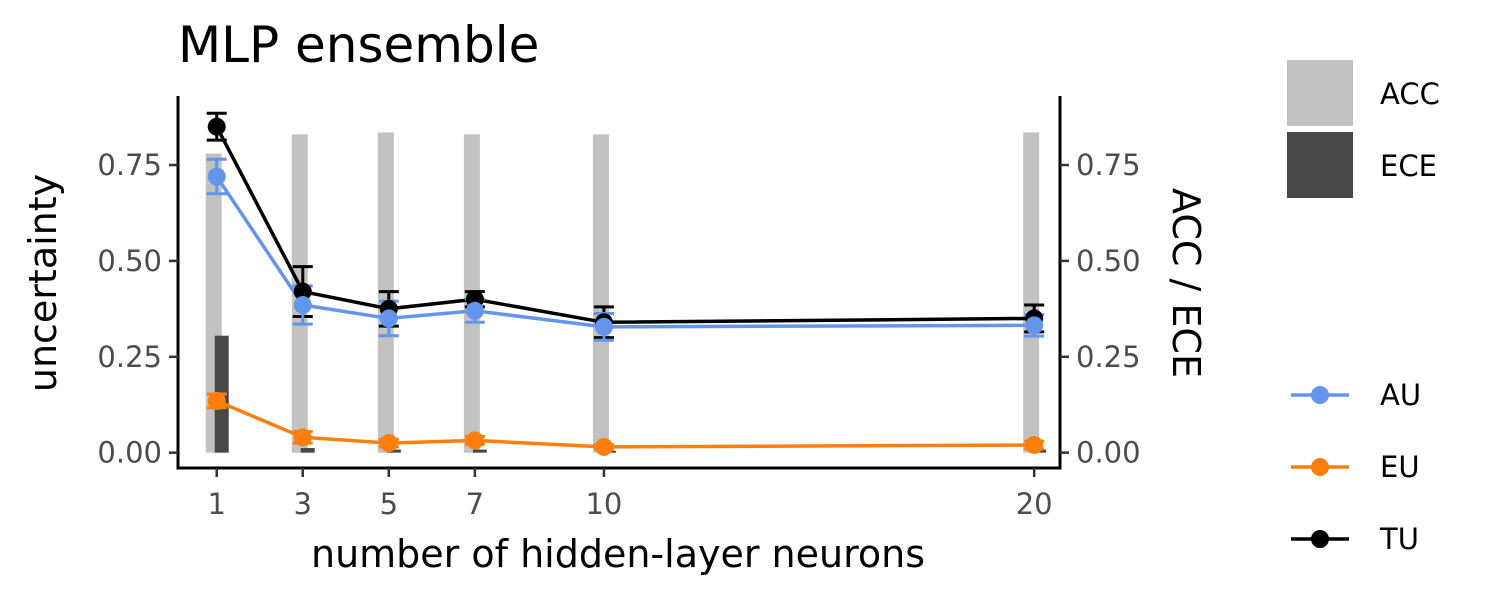 This screenshot has width=1500, height=600. I want to click on y-tick-label-right: 0.25, so click(1108, 357).